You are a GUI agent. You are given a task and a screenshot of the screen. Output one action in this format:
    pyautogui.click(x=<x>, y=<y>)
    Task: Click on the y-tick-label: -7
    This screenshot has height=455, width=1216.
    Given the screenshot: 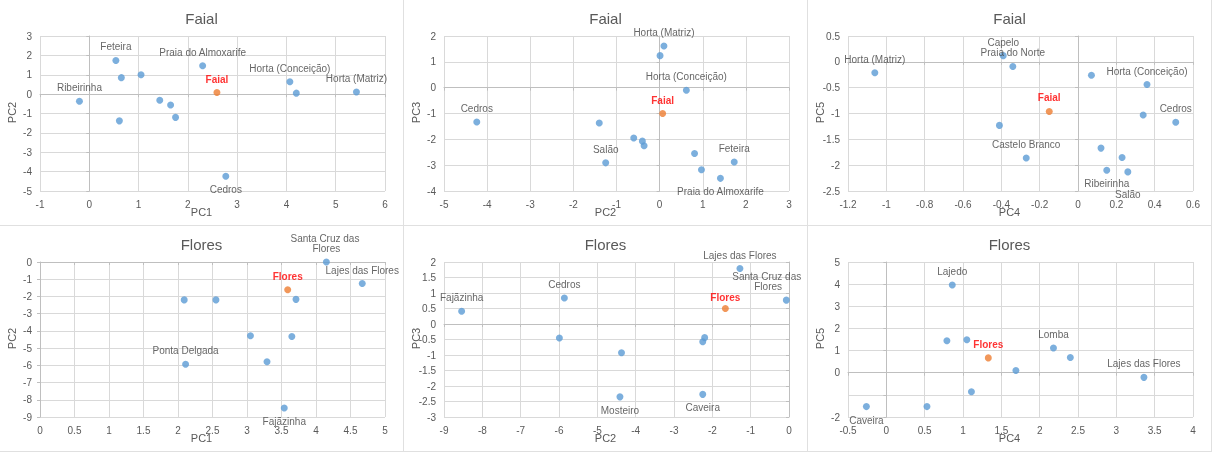 What is the action you would take?
    pyautogui.click(x=28, y=383)
    